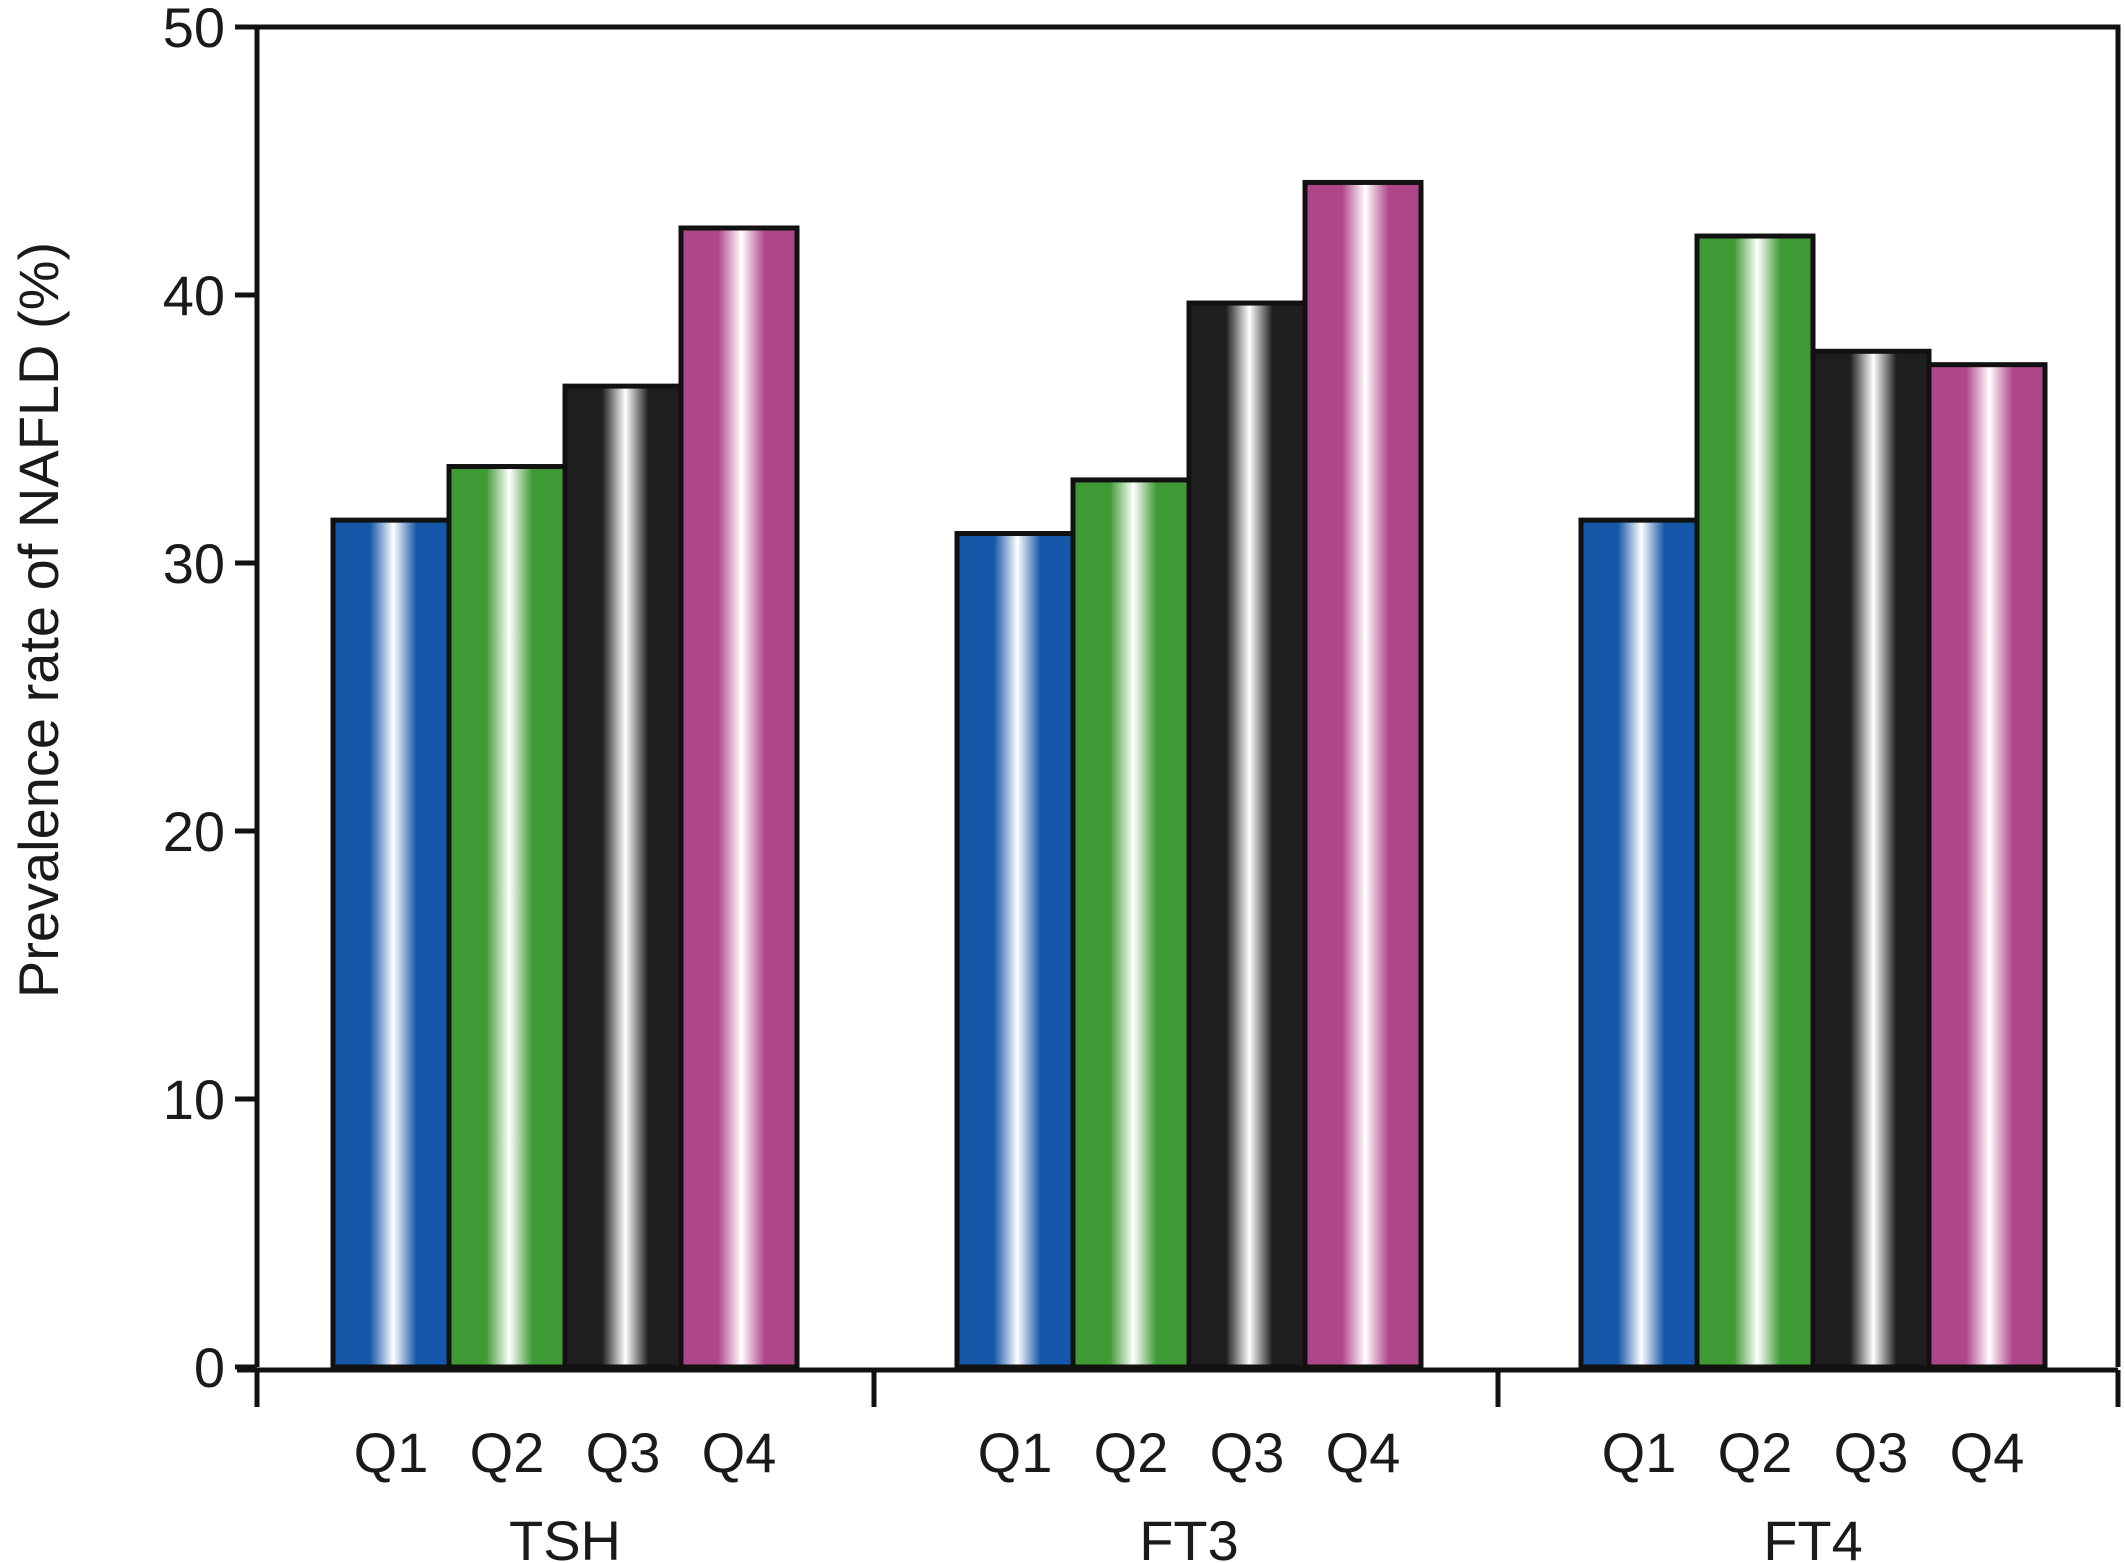 The image size is (2125, 1563). What do you see at coordinates (38, 620) in the screenshot?
I see `y-axis-title: Prevalence rate of NAFLD (%)` at bounding box center [38, 620].